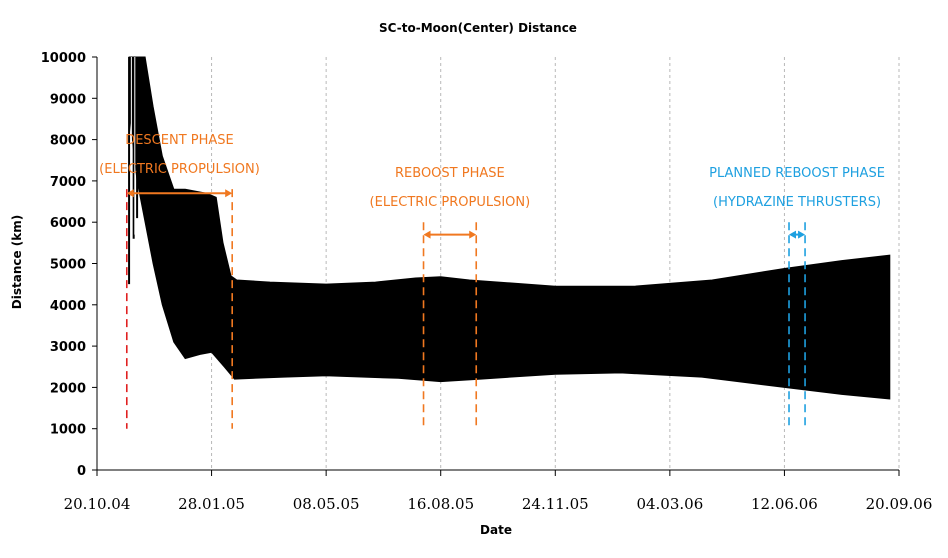 The image size is (948, 558). What do you see at coordinates (555, 504) in the screenshot?
I see `x-tick-label: 24.11.05` at bounding box center [555, 504].